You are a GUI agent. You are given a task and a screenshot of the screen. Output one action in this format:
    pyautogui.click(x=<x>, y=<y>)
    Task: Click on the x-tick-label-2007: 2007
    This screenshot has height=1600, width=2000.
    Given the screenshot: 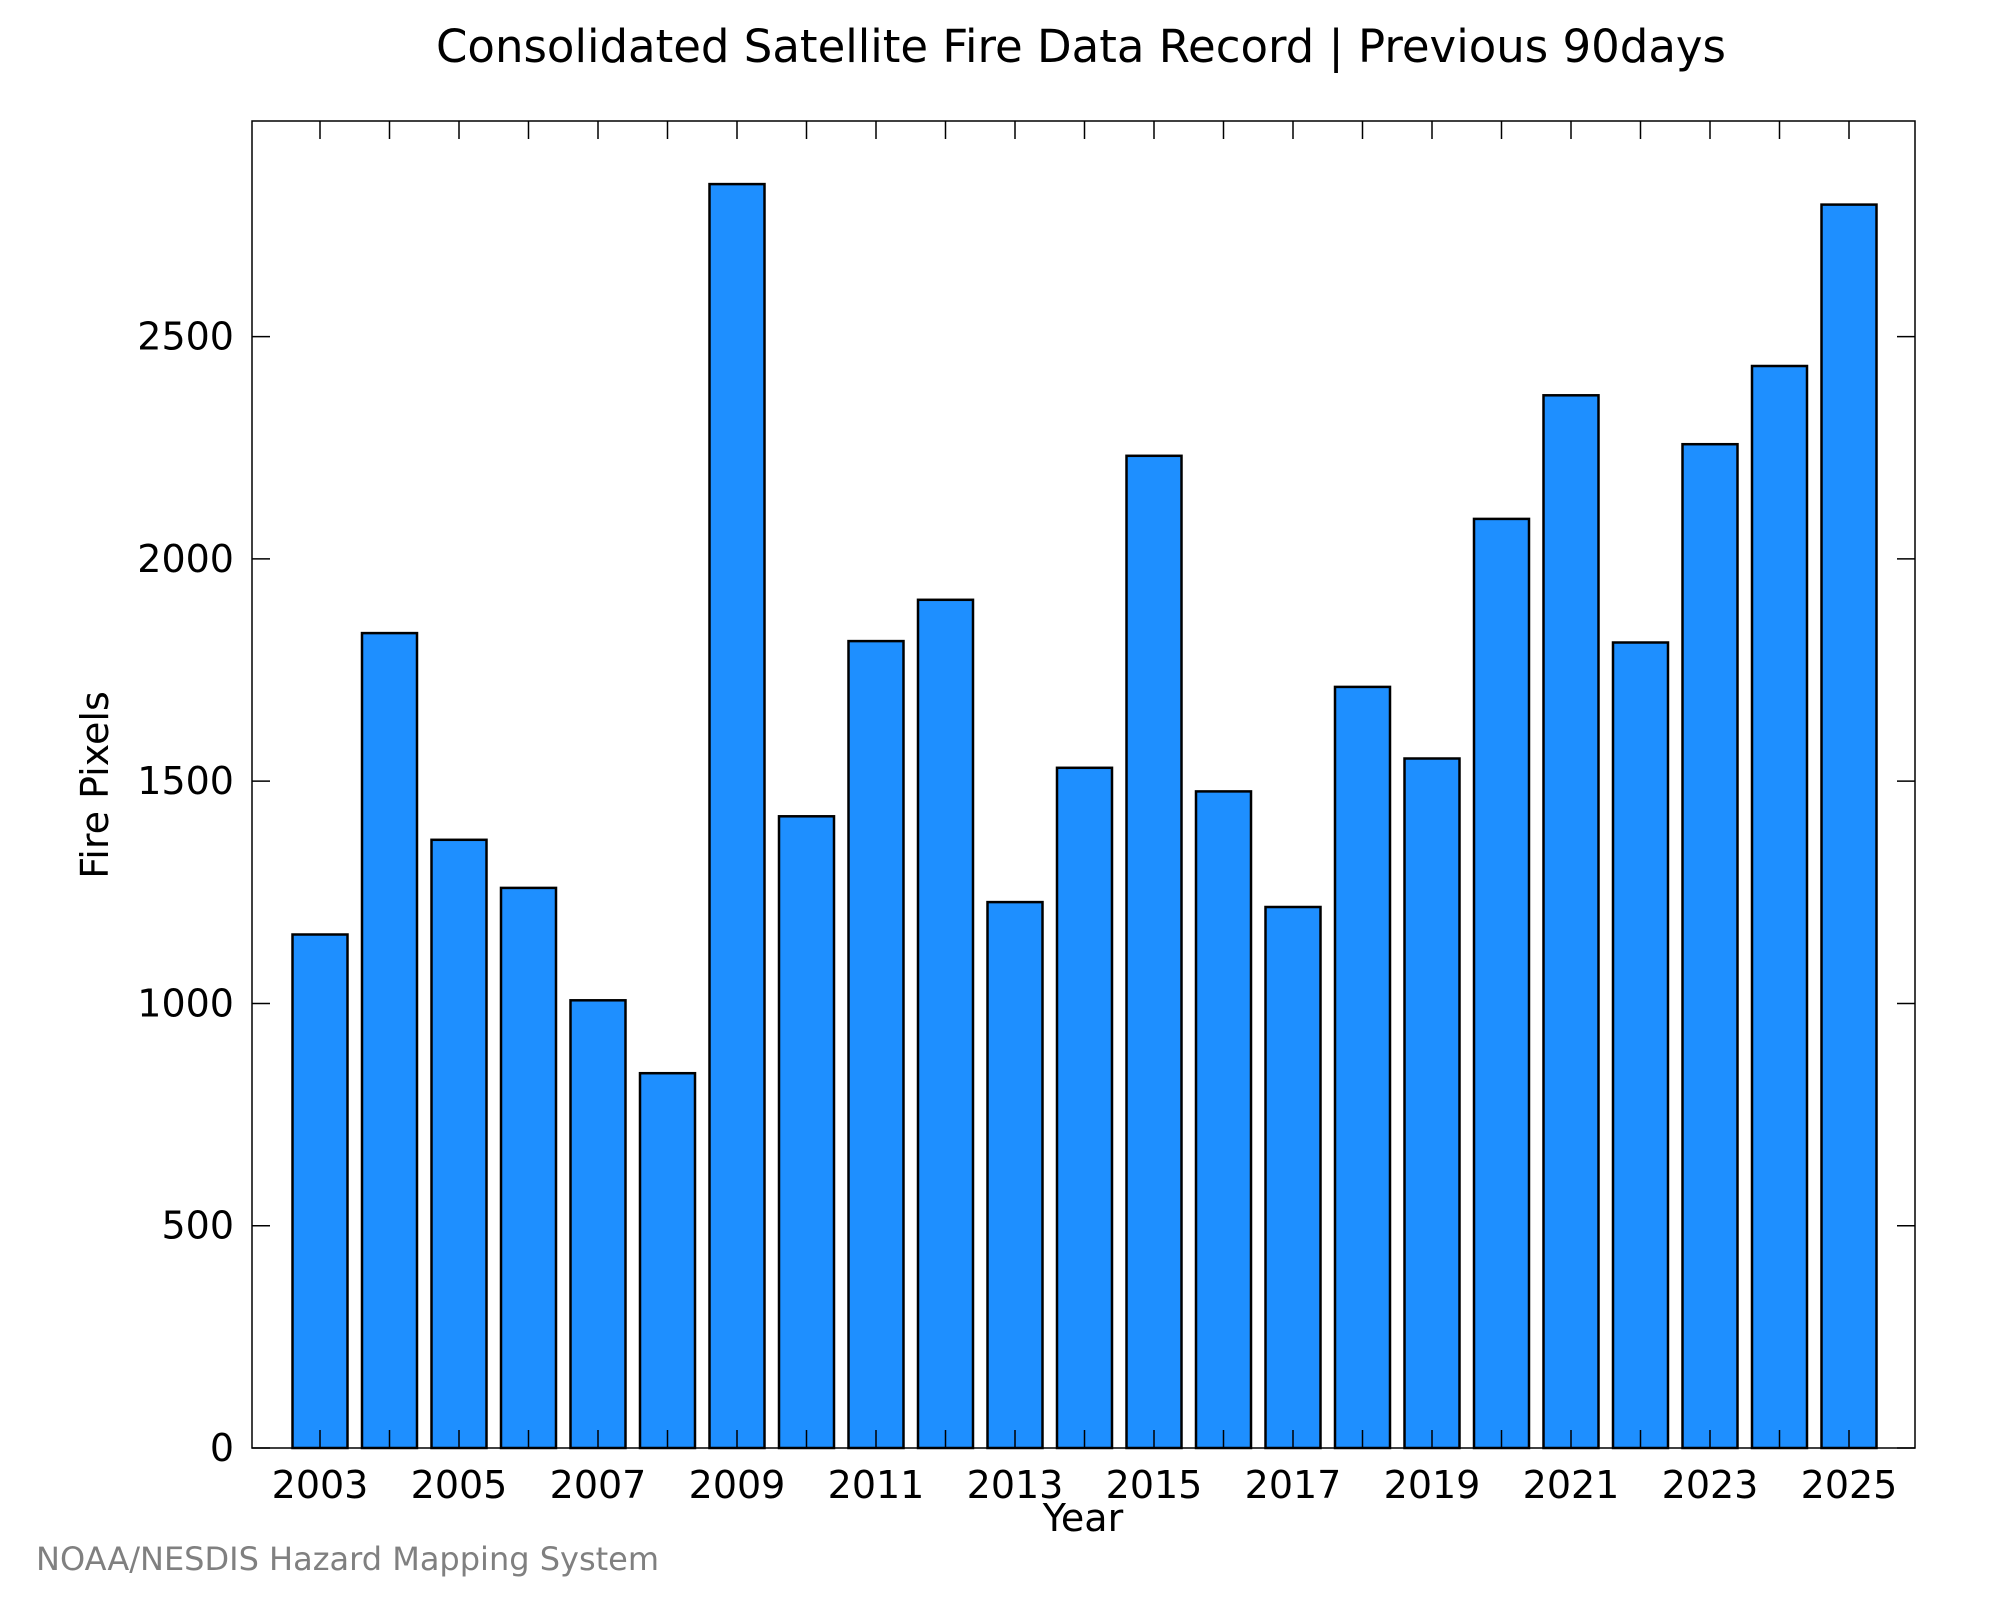 What is the action you would take?
    pyautogui.click(x=598, y=1485)
    